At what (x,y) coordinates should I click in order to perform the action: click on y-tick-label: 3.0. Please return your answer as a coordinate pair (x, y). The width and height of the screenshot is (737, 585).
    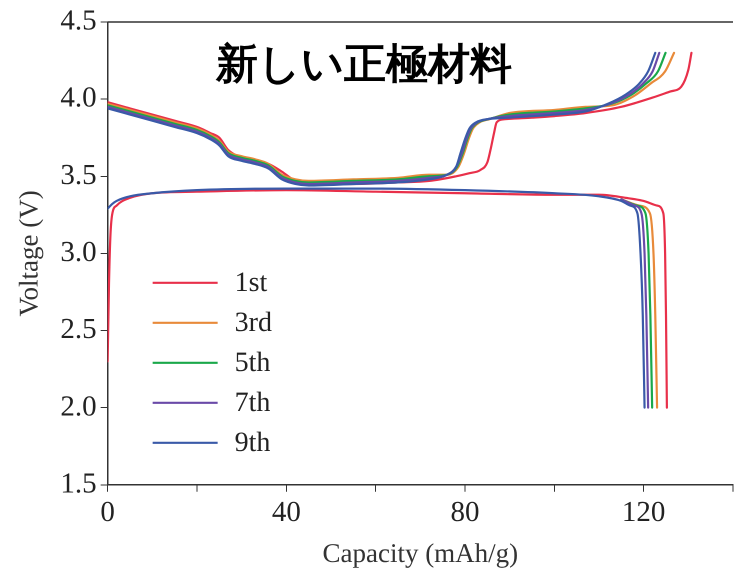
    Looking at the image, I should click on (78, 252).